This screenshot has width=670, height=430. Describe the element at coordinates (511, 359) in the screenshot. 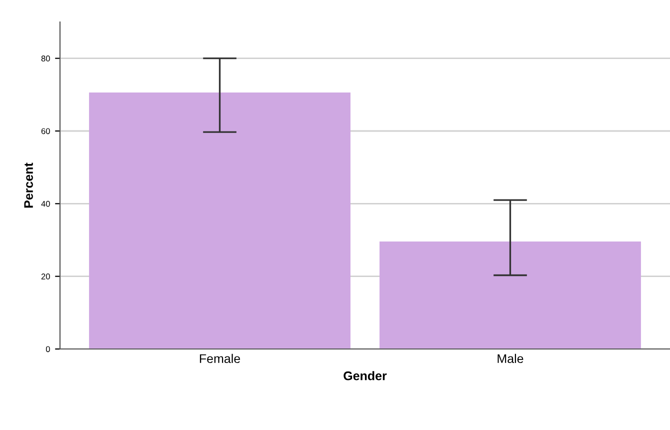

I see `x-tick-label: Male` at that location.